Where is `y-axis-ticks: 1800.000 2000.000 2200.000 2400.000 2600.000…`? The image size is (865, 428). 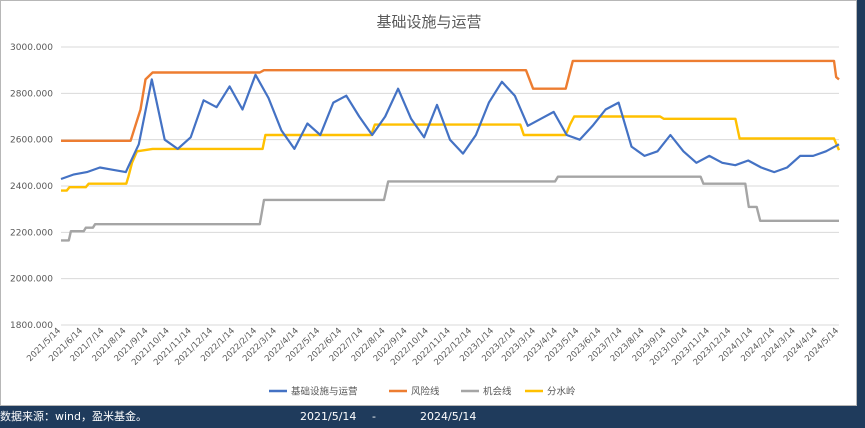 y-axis-ticks: 1800.000 2000.000 2200.000 2400.000 2600.000… is located at coordinates (31, 187).